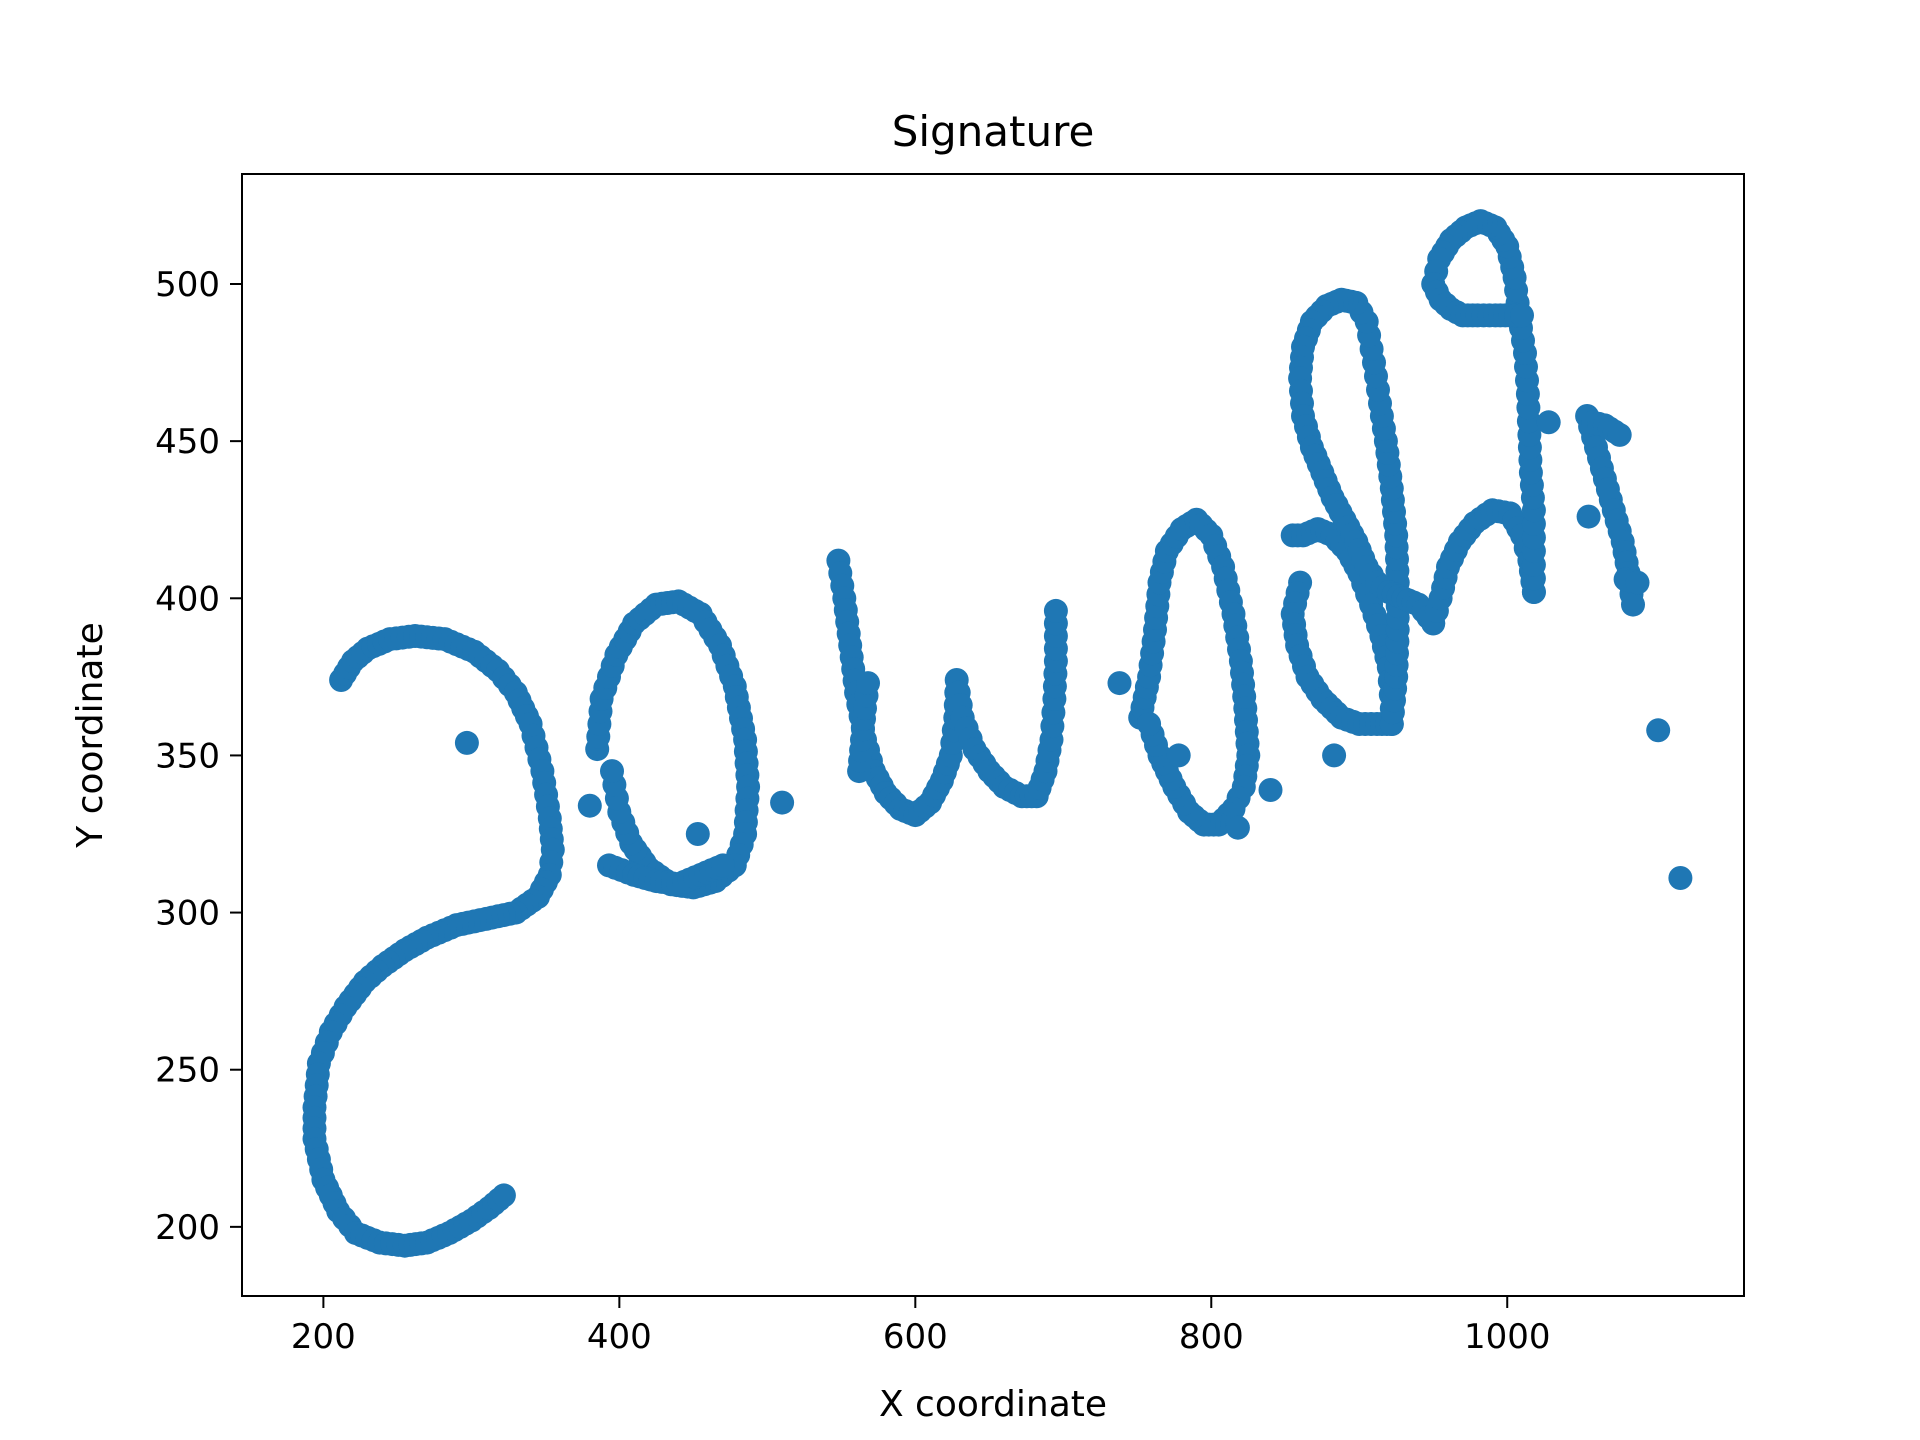 This screenshot has height=1440, width=1920. I want to click on y-axis-label: Y coordinate, so click(90, 735).